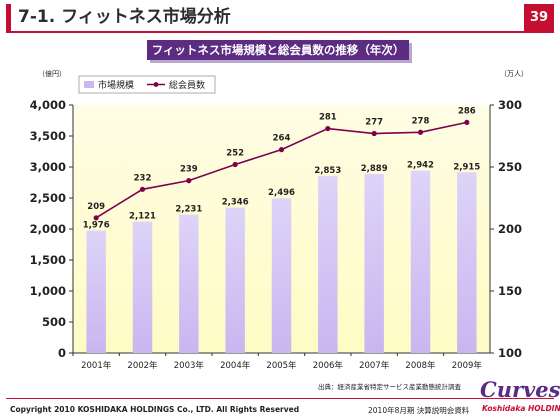  What do you see at coordinates (510, 353) in the screenshot?
I see `right-tick-label: 100` at bounding box center [510, 353].